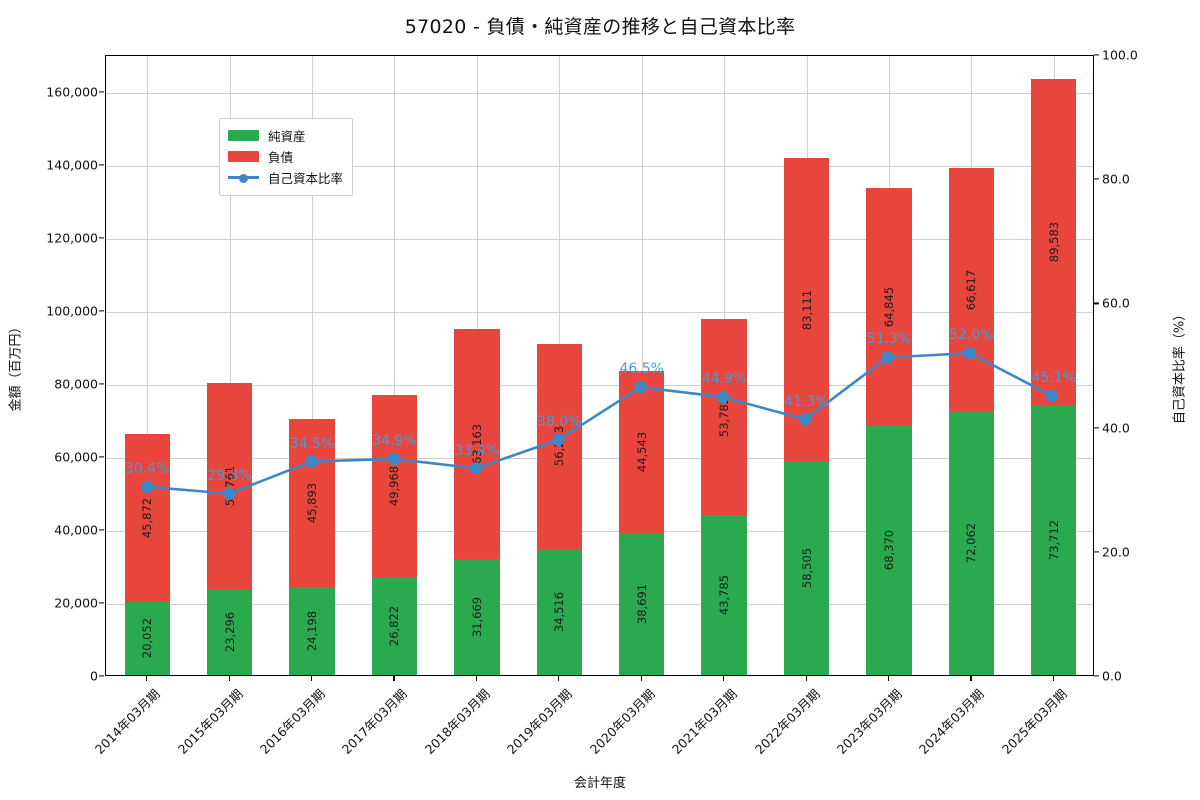 This screenshot has width=1200, height=800. I want to click on secondary-y-axis-tick-label: 0.0, so click(1112, 676).